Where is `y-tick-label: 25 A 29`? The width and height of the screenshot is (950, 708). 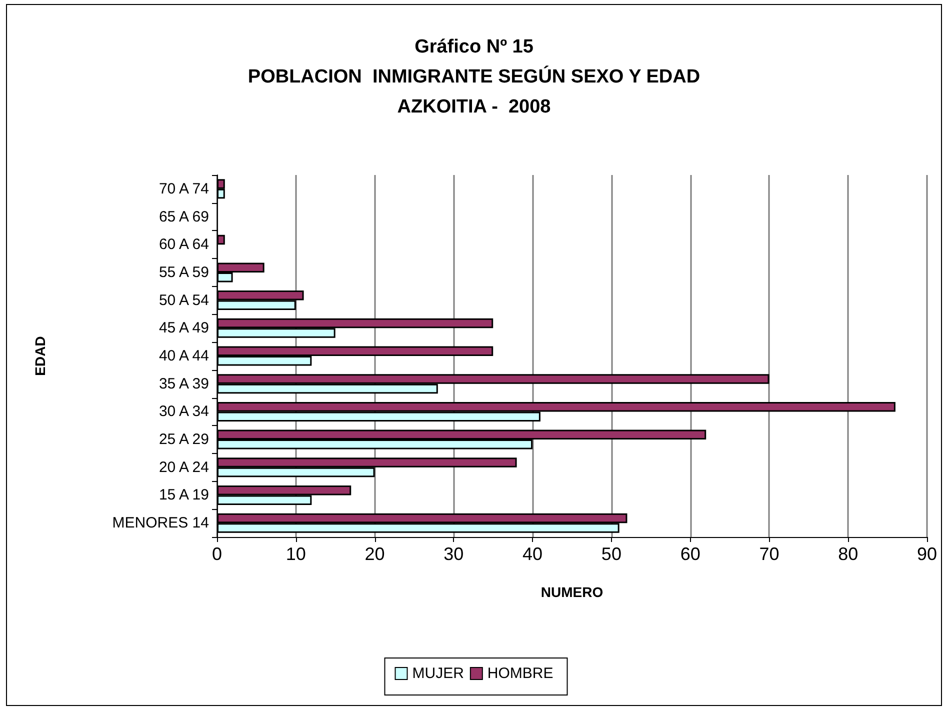 y-tick-label: 25 A 29 is located at coordinates (183, 439).